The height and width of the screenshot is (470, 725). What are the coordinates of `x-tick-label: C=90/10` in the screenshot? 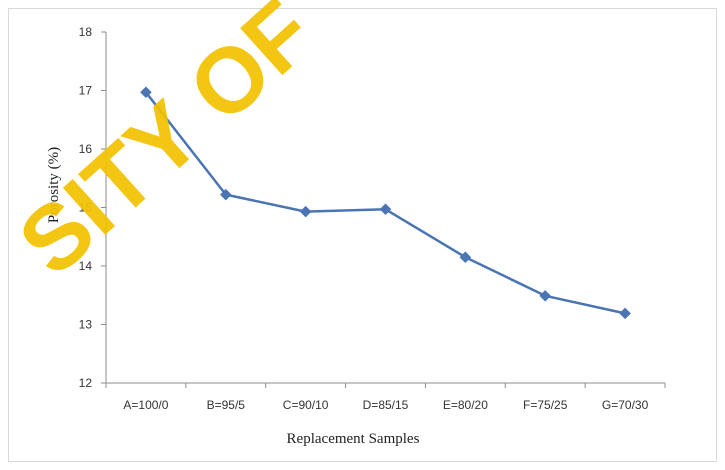 It's located at (306, 405).